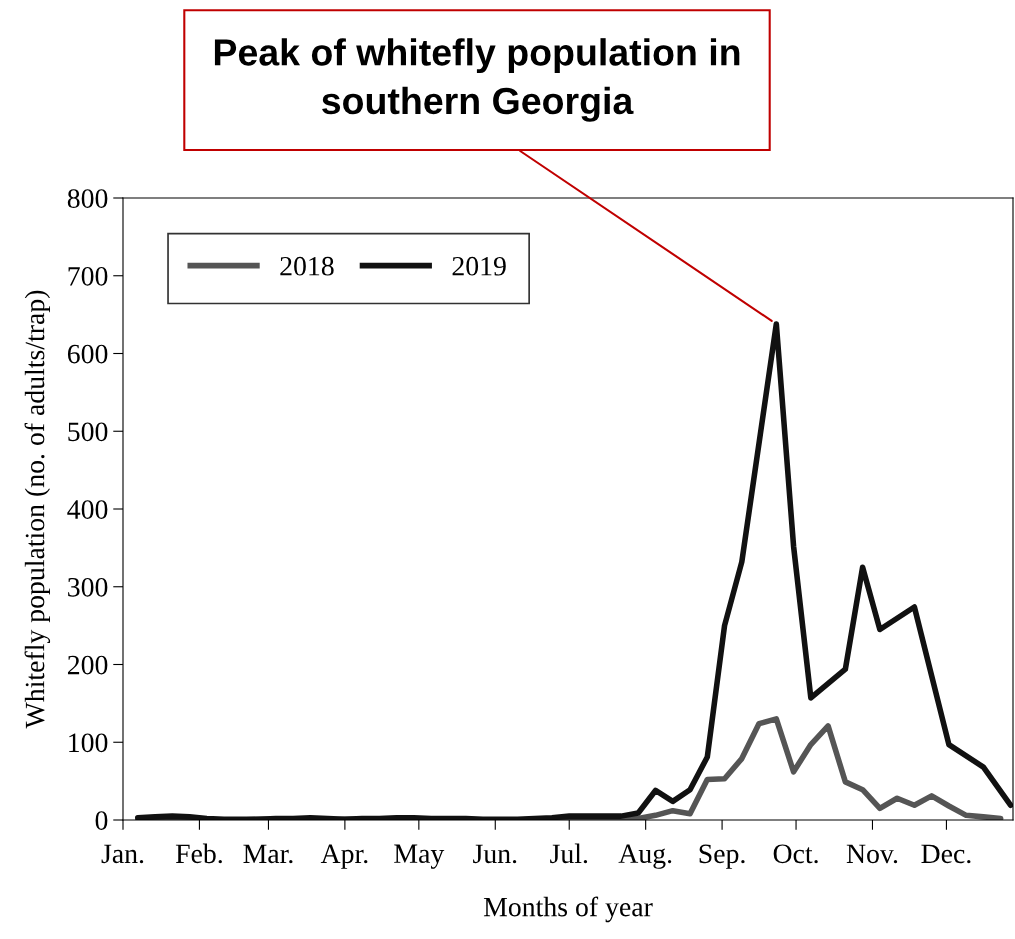 Image resolution: width=1015 pixels, height=939 pixels. What do you see at coordinates (568, 909) in the screenshot?
I see `x-axis-title: Months of year` at bounding box center [568, 909].